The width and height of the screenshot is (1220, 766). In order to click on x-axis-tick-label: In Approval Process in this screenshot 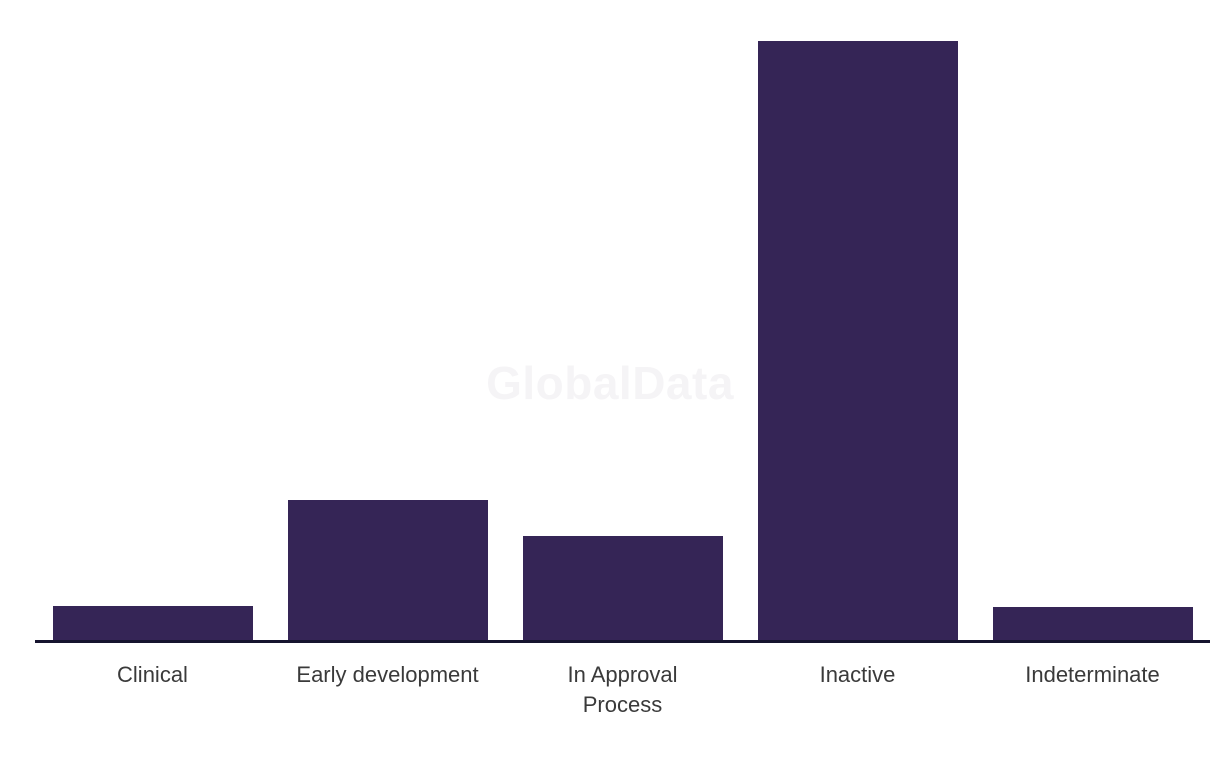, I will do `click(622, 689)`.